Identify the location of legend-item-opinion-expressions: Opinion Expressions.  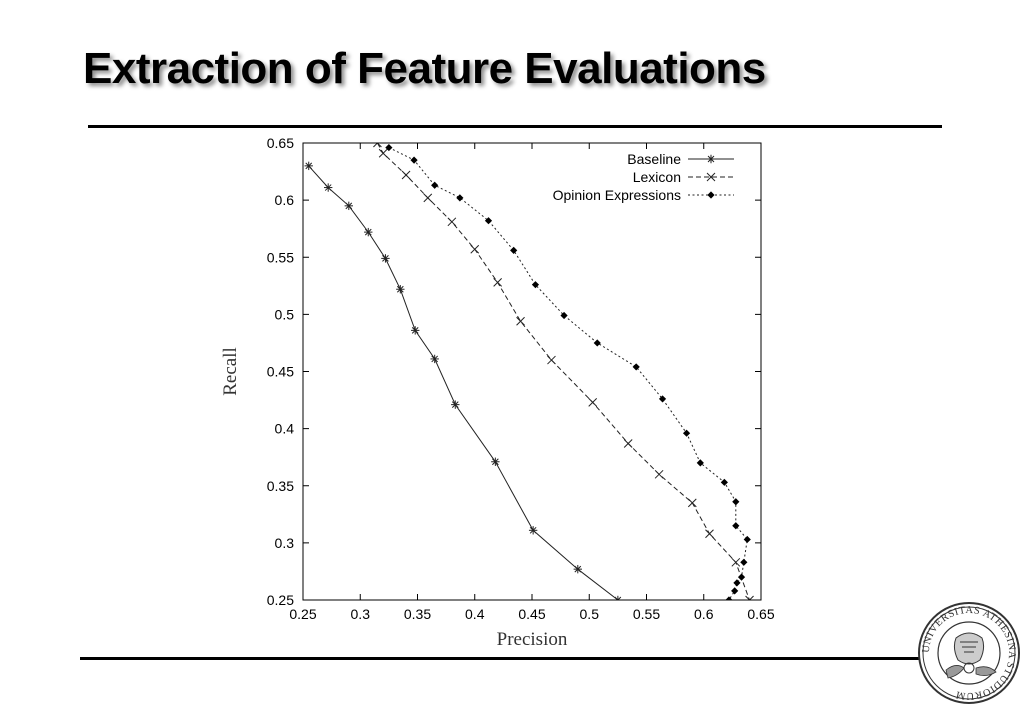
(643, 195).